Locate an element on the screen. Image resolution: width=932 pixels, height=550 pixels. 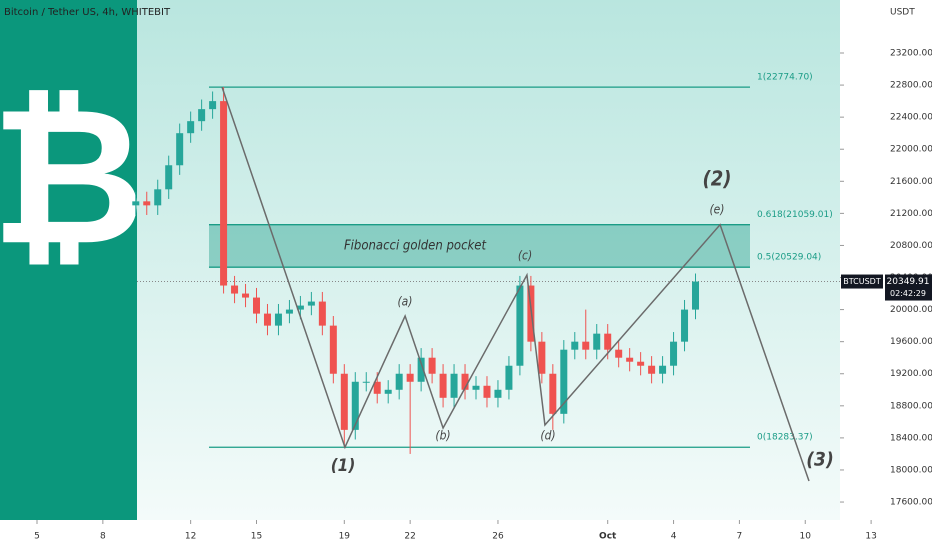
wave-label: (b) is located at coordinates (442, 436).